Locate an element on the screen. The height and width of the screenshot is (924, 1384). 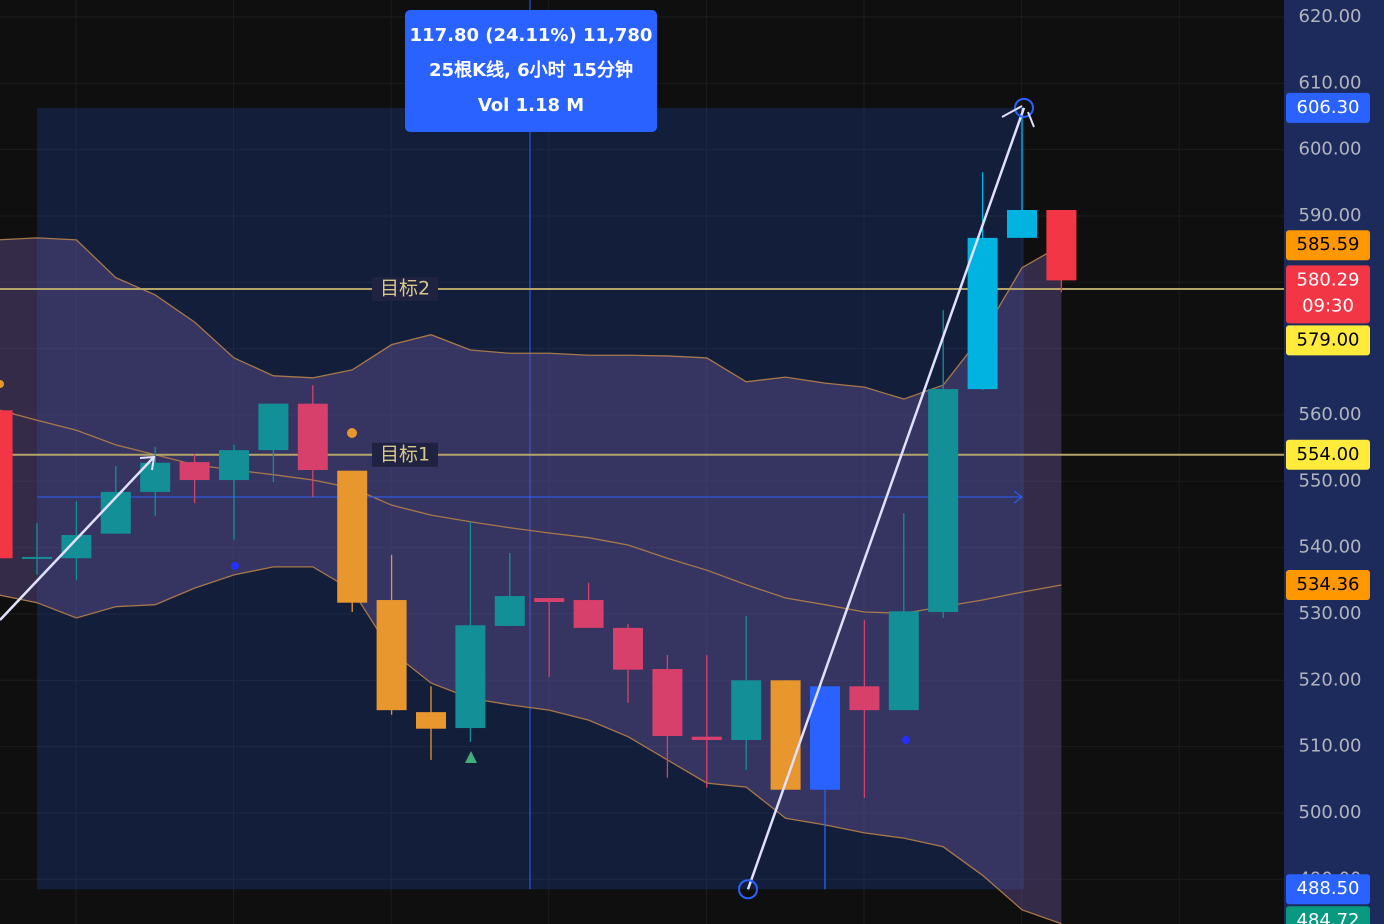
price-badge-label: 484.72 is located at coordinates (1328, 917).